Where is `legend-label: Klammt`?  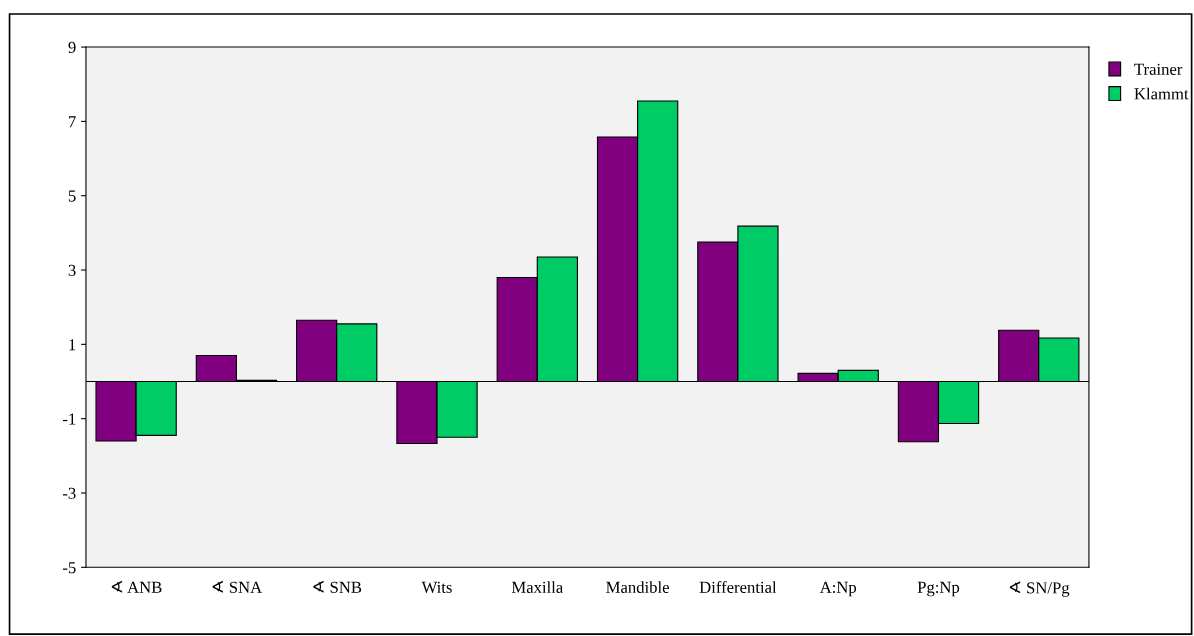 legend-label: Klammt is located at coordinates (1161, 93).